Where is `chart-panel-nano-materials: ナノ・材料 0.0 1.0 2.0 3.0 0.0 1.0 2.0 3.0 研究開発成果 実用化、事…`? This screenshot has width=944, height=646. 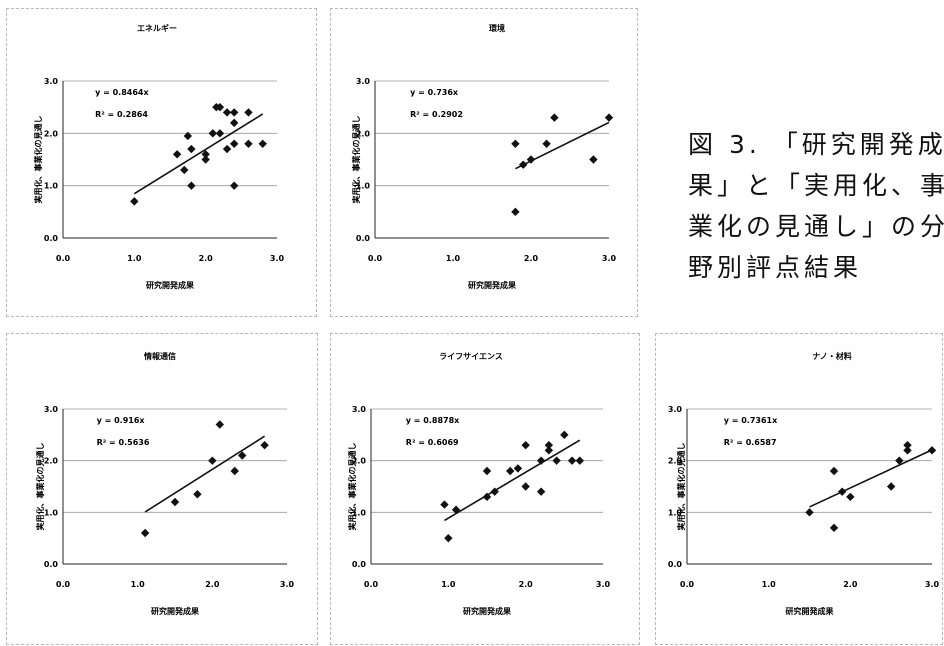 chart-panel-nano-materials: ナノ・材料 0.0 1.0 2.0 3.0 0.0 1.0 2.0 3.0 研究開発成果 実用化、事… is located at coordinates (799, 489).